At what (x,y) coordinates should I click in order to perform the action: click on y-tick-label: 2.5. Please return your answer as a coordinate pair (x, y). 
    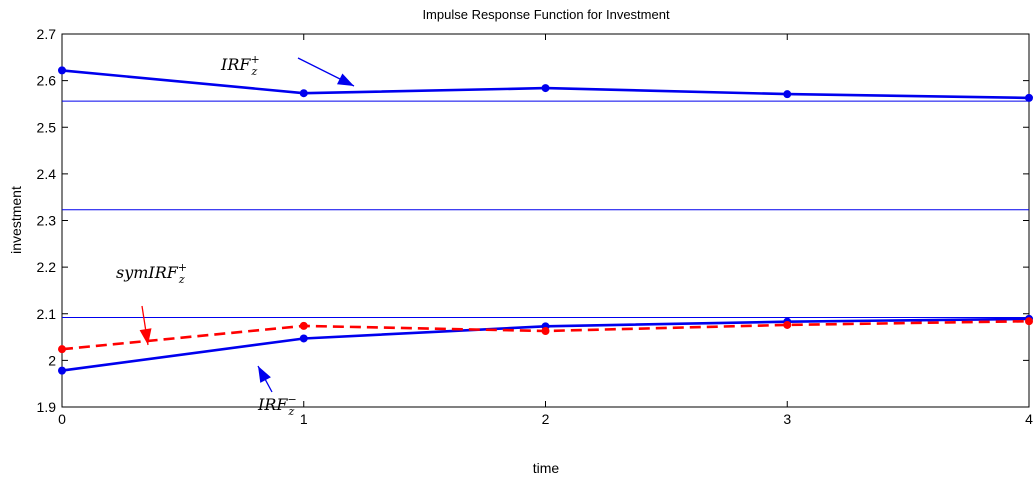
    Looking at the image, I should click on (47, 127).